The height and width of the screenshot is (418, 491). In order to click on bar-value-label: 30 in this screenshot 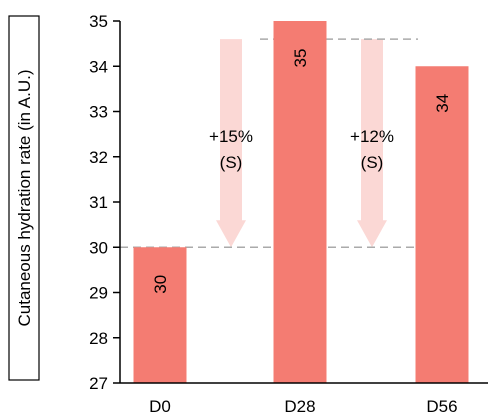, I will do `click(160, 284)`.